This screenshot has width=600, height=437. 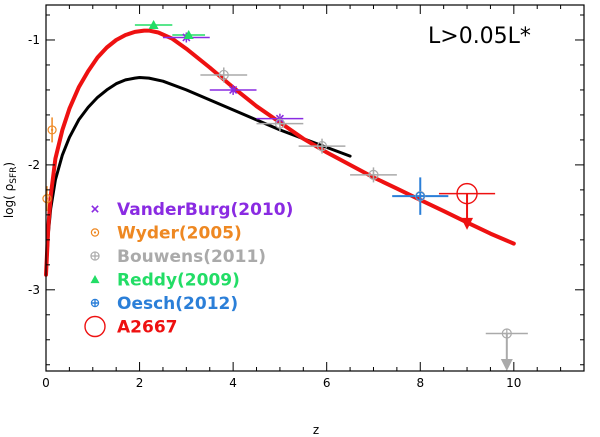 I want to click on wyder-2005-marker-dot, so click(x=52, y=130).